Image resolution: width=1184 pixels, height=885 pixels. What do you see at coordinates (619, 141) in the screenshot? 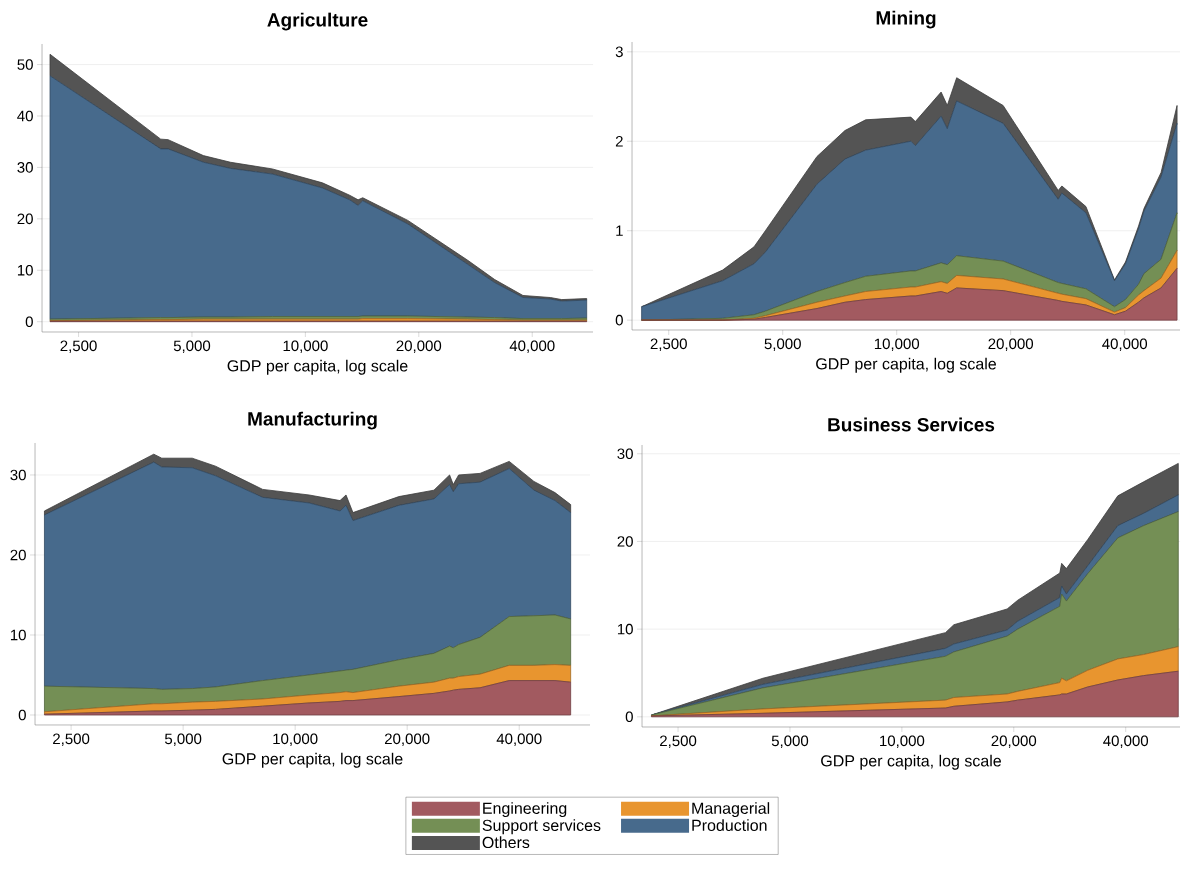
I see `y-tick-label: 2` at bounding box center [619, 141].